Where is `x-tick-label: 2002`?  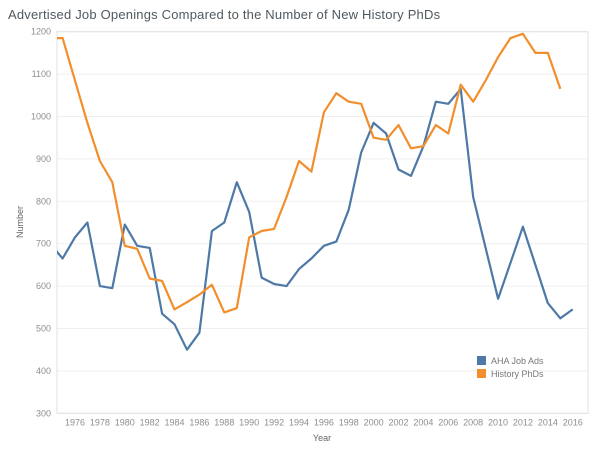
x-tick-label: 2002 is located at coordinates (399, 422).